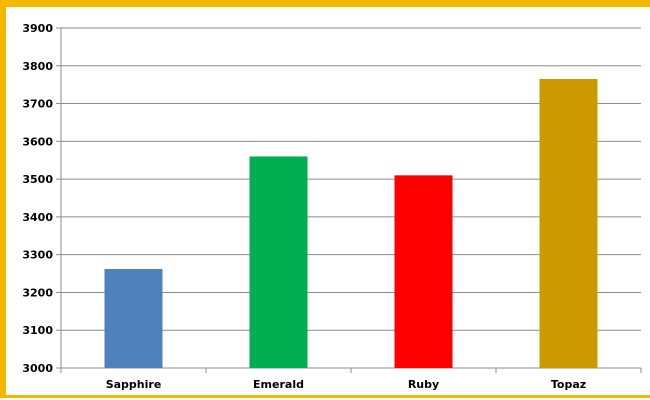  What do you see at coordinates (37, 28) in the screenshot?
I see `y-tick-label: 3900` at bounding box center [37, 28].